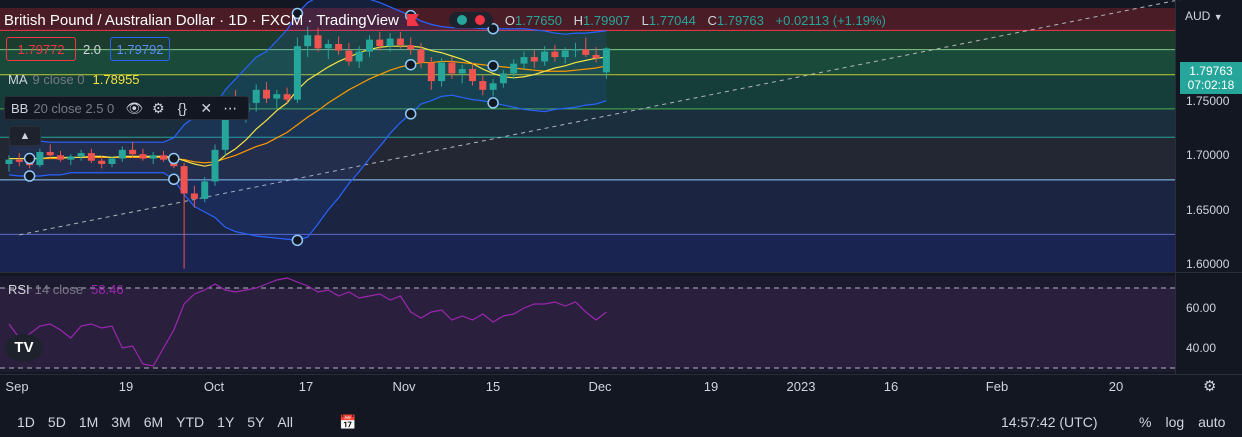 This screenshot has height=437, width=1242. I want to click on flag-icon, so click(412, 20).